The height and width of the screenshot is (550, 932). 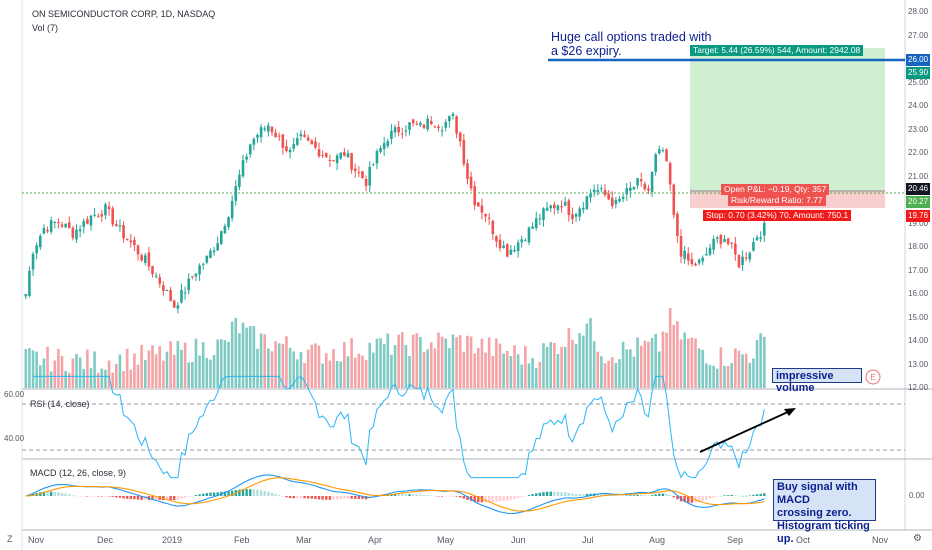 I want to click on target-zone, so click(x=787, y=119).